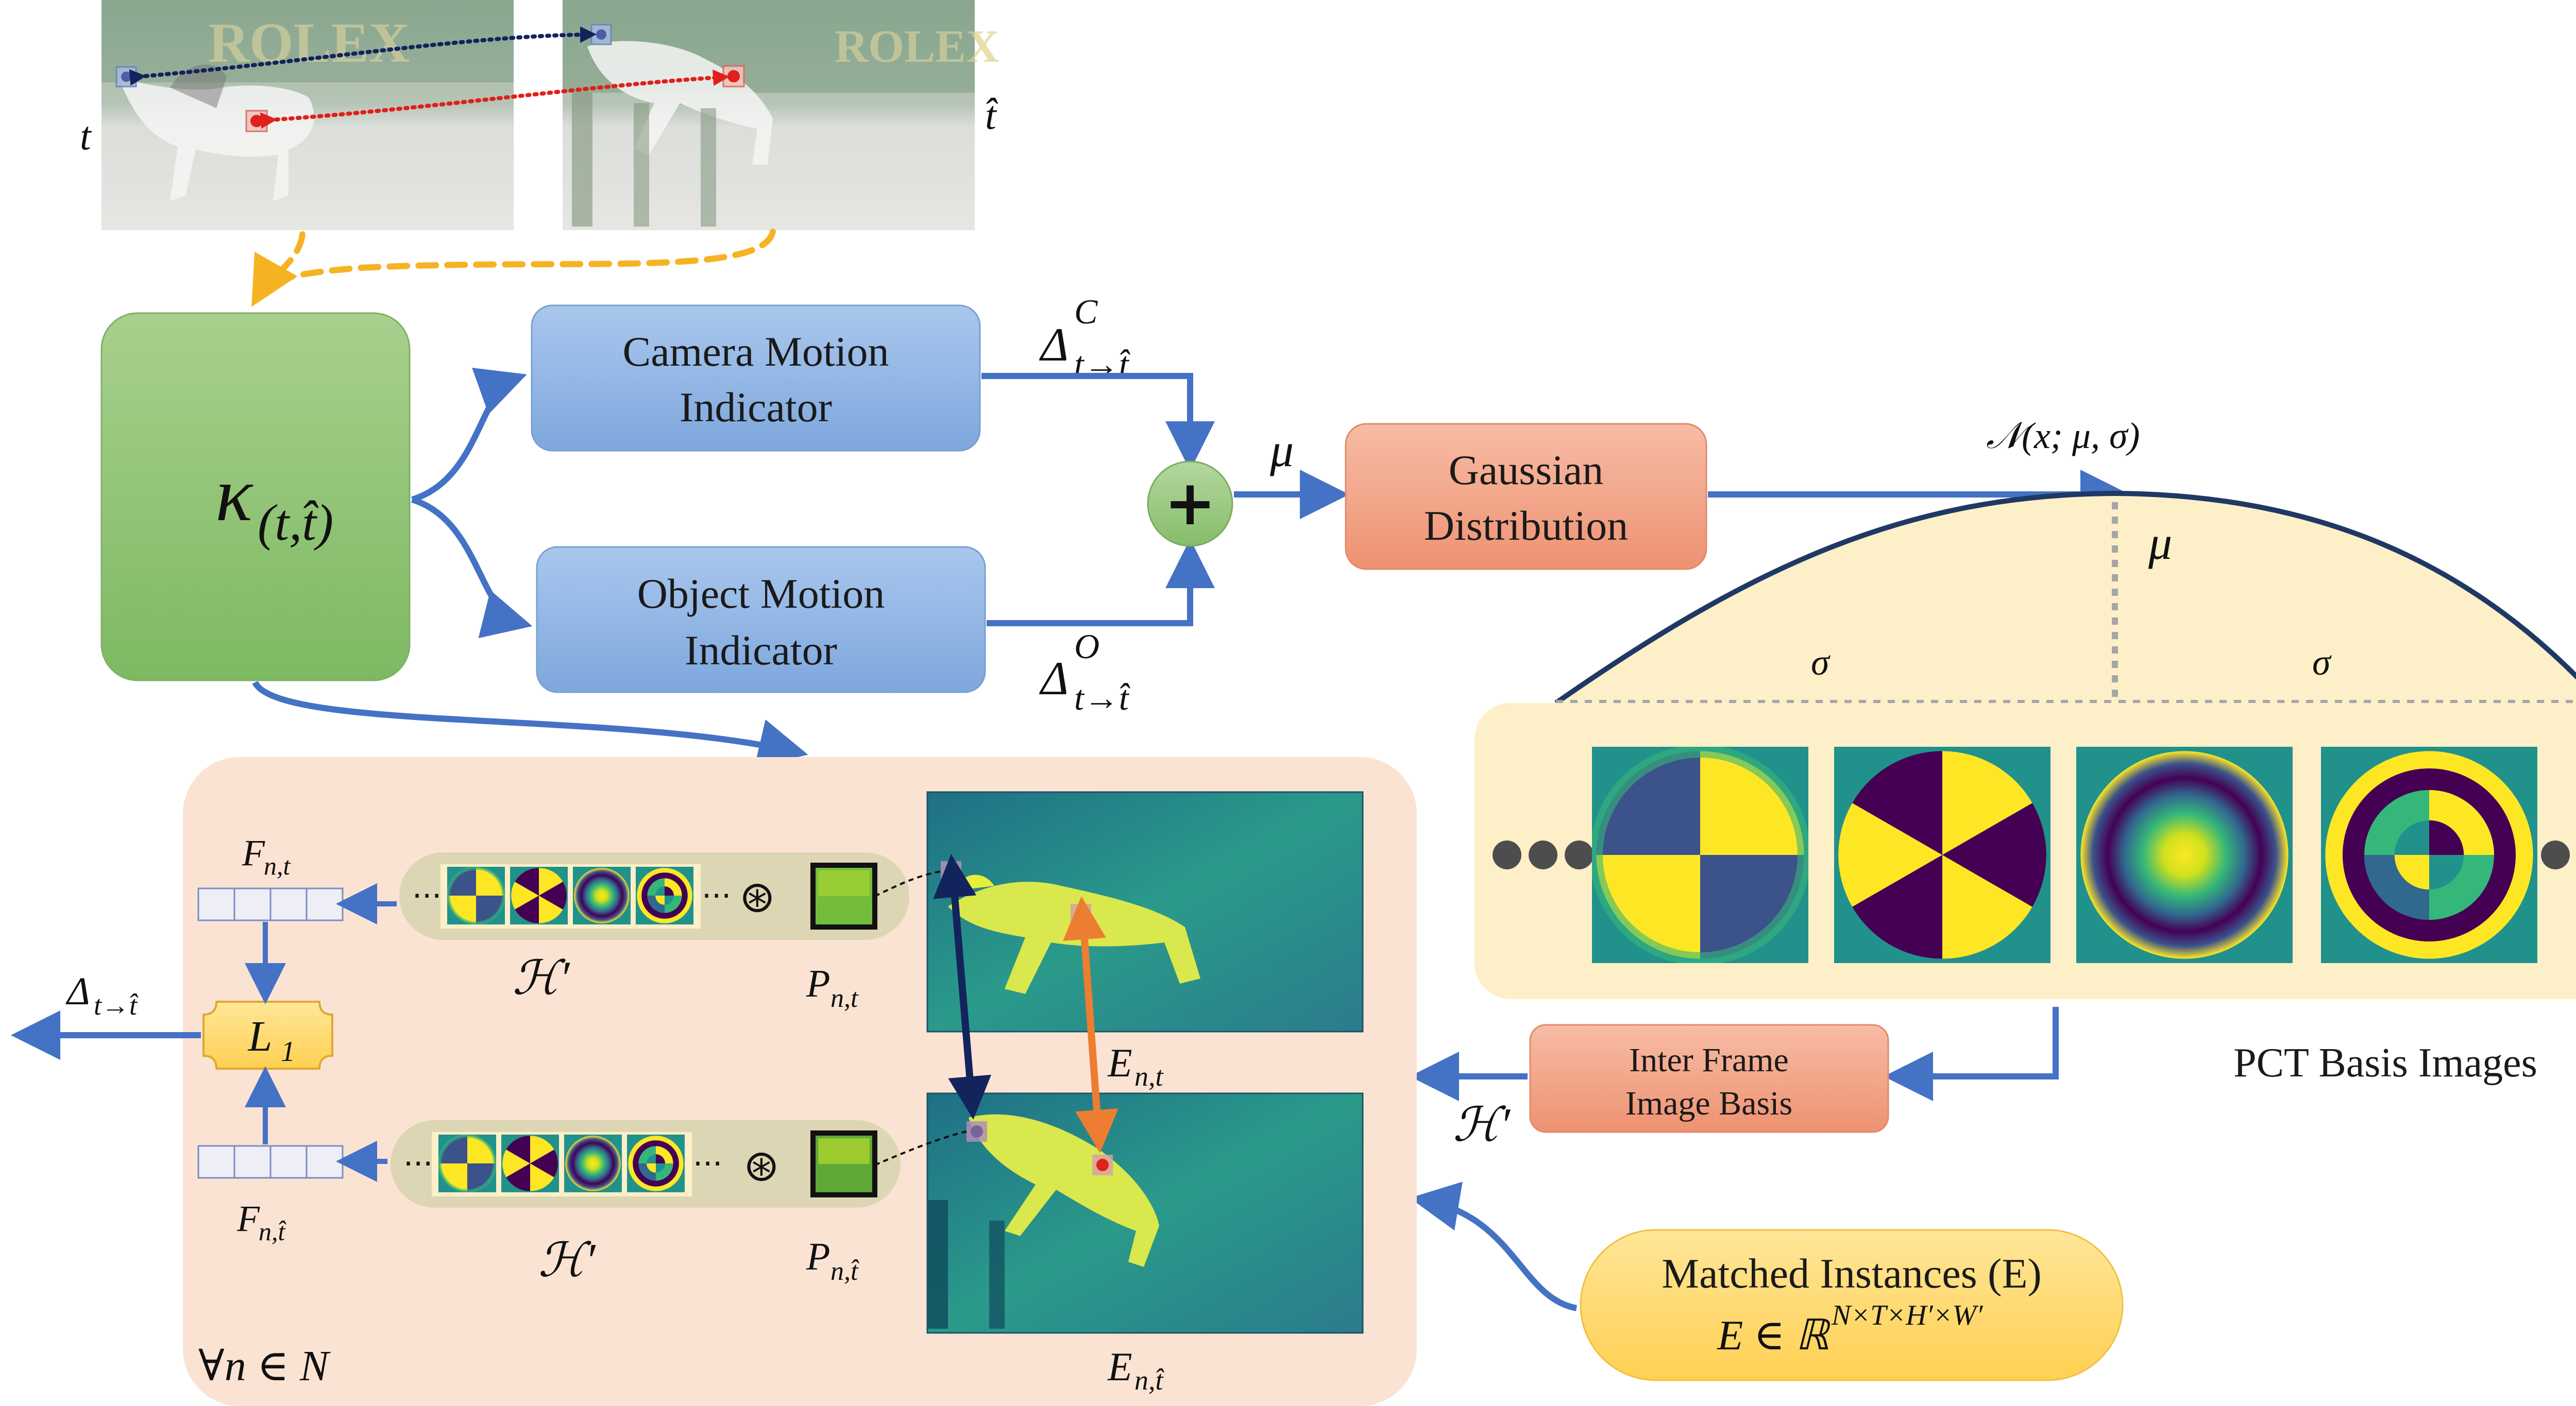 The height and width of the screenshot is (1406, 2576). Describe the element at coordinates (1281, 450) in the screenshot. I see `mu-label: μ` at that location.